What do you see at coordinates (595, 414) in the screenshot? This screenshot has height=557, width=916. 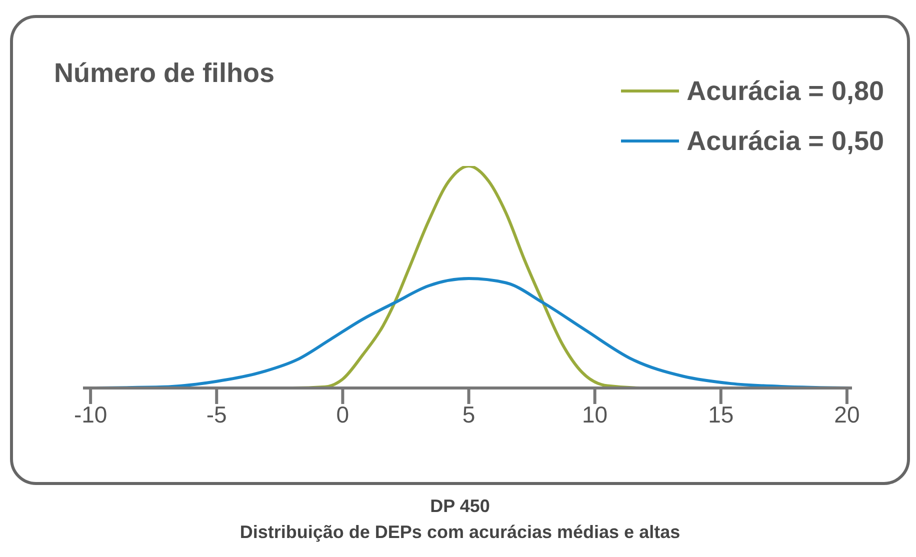 I see `x-tick-label: 10` at bounding box center [595, 414].